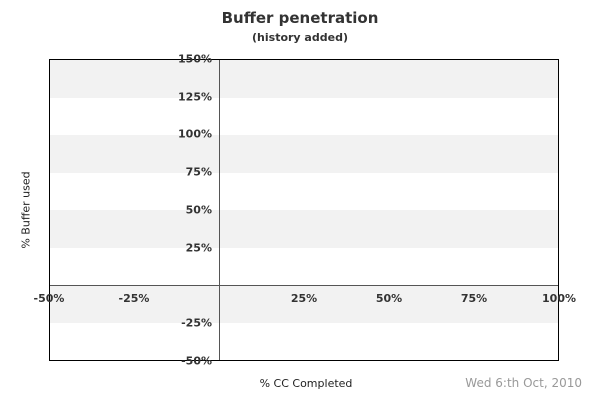 The height and width of the screenshot is (400, 600). I want to click on x-tick-label: 75%, so click(474, 298).